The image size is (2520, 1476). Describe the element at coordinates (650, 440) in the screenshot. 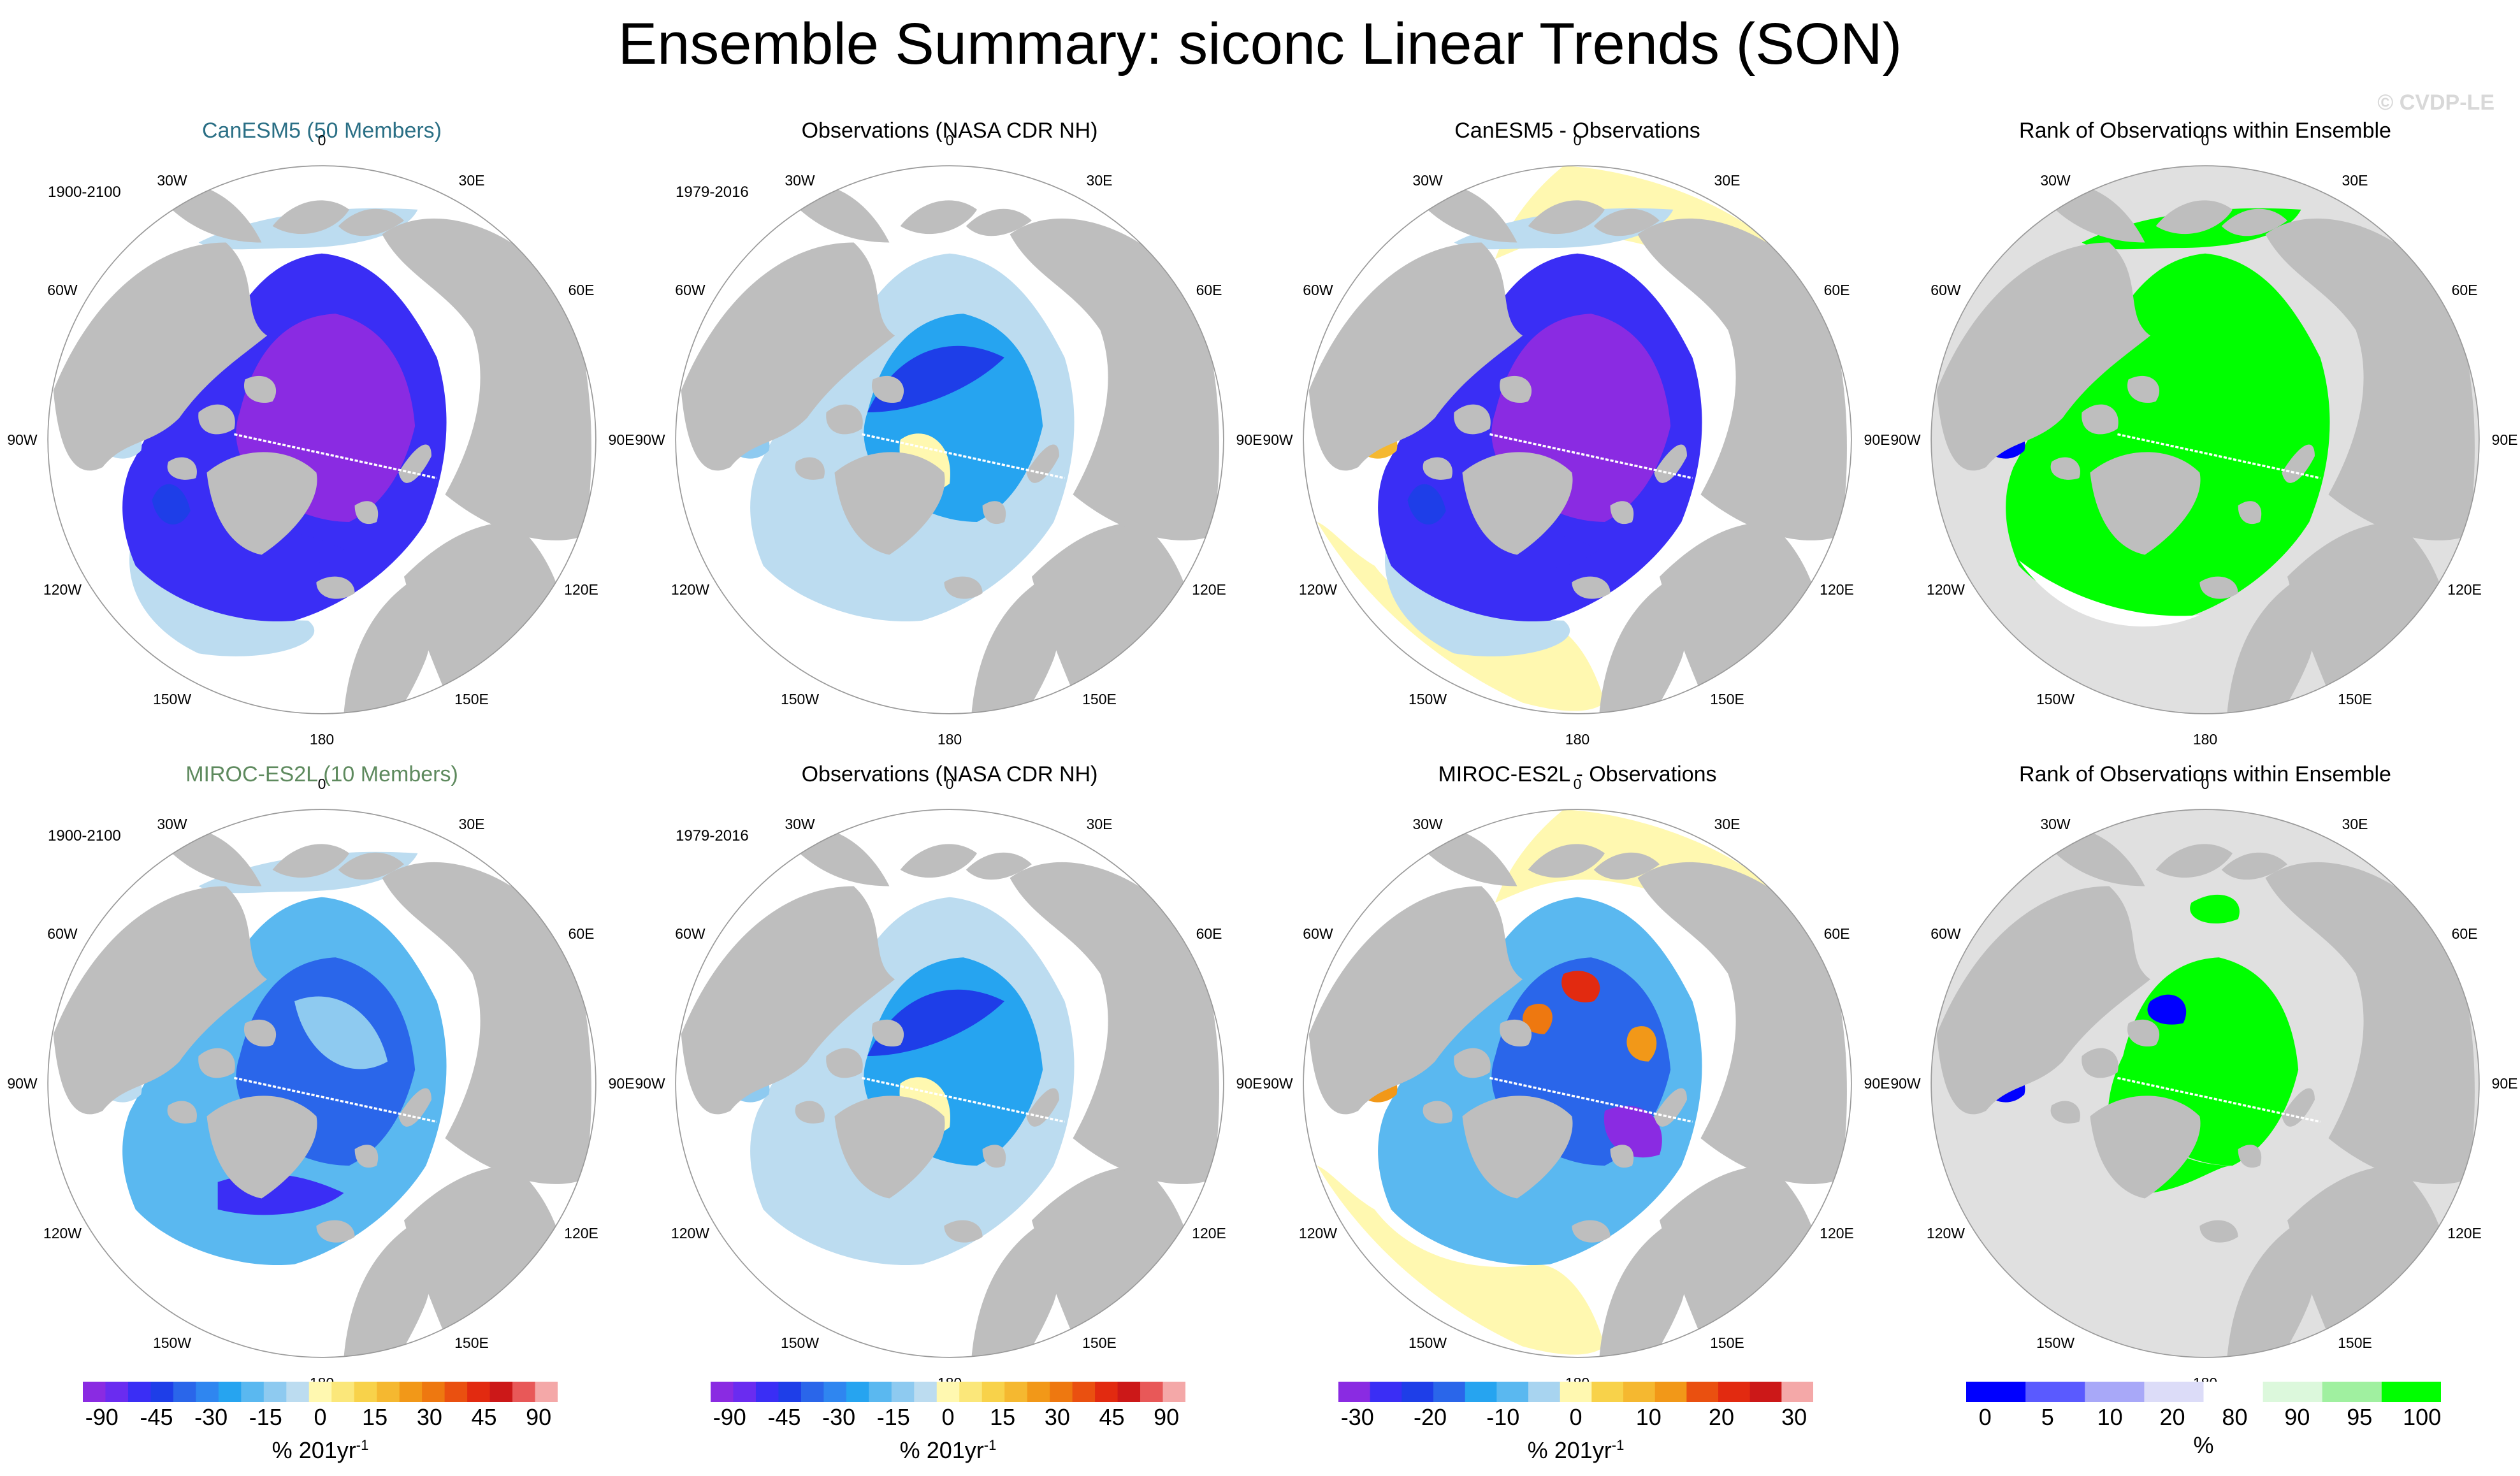

I see `longitude-label: 90W` at that location.